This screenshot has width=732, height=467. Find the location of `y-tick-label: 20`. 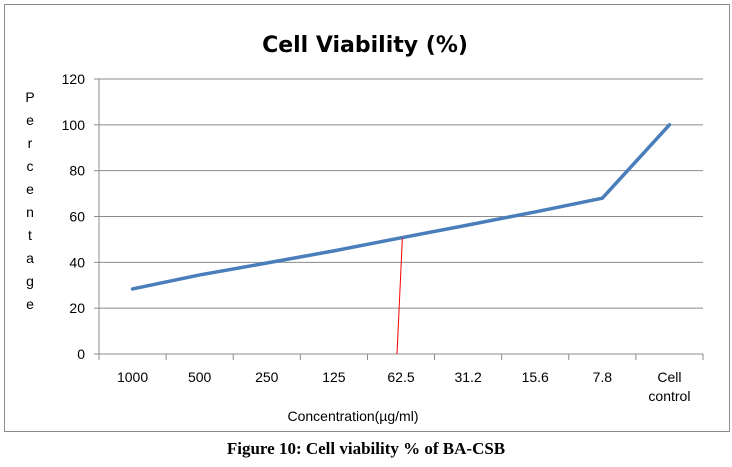

y-tick-label: 20 is located at coordinates (77, 308).